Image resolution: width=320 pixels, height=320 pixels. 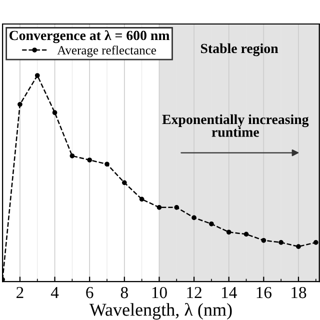 I want to click on x-tick-label: 10, so click(x=159, y=292).